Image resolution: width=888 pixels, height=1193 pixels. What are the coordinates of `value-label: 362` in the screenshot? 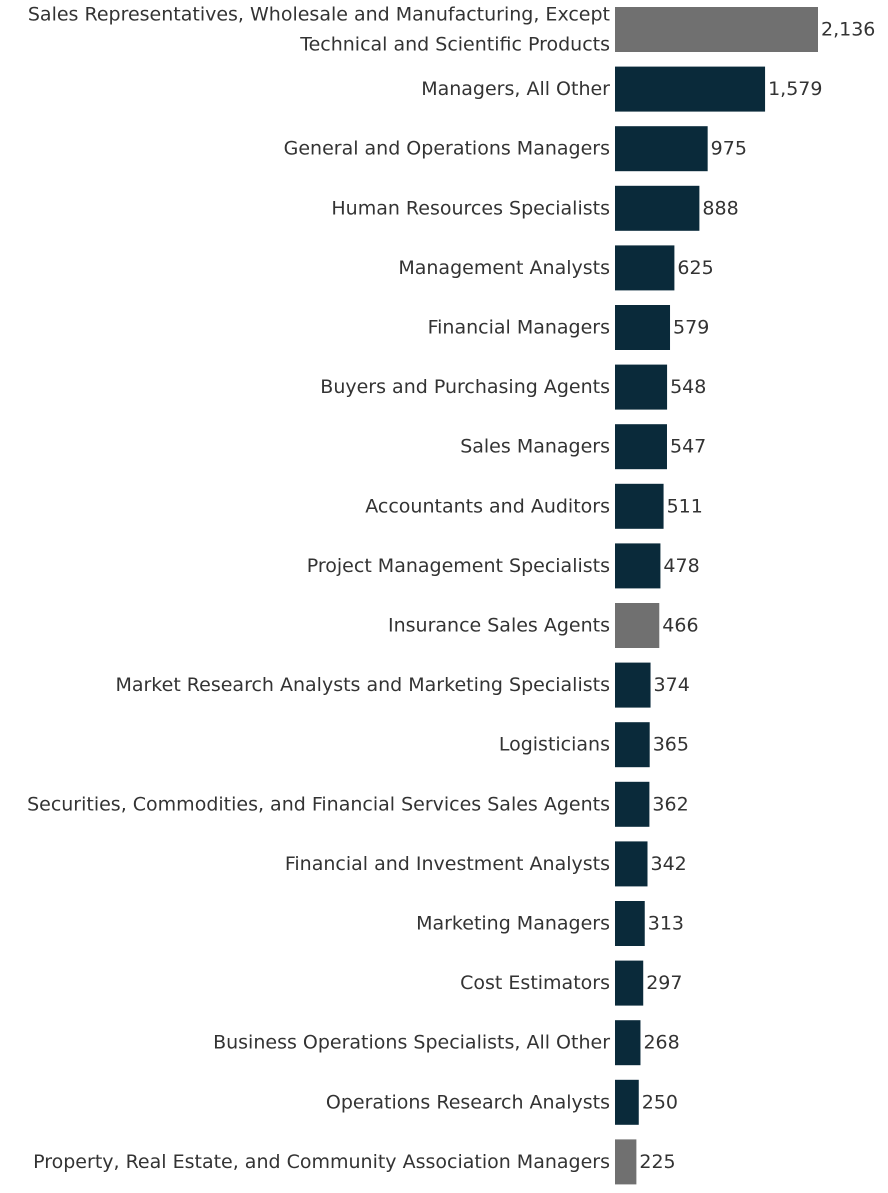 It's located at (670, 804).